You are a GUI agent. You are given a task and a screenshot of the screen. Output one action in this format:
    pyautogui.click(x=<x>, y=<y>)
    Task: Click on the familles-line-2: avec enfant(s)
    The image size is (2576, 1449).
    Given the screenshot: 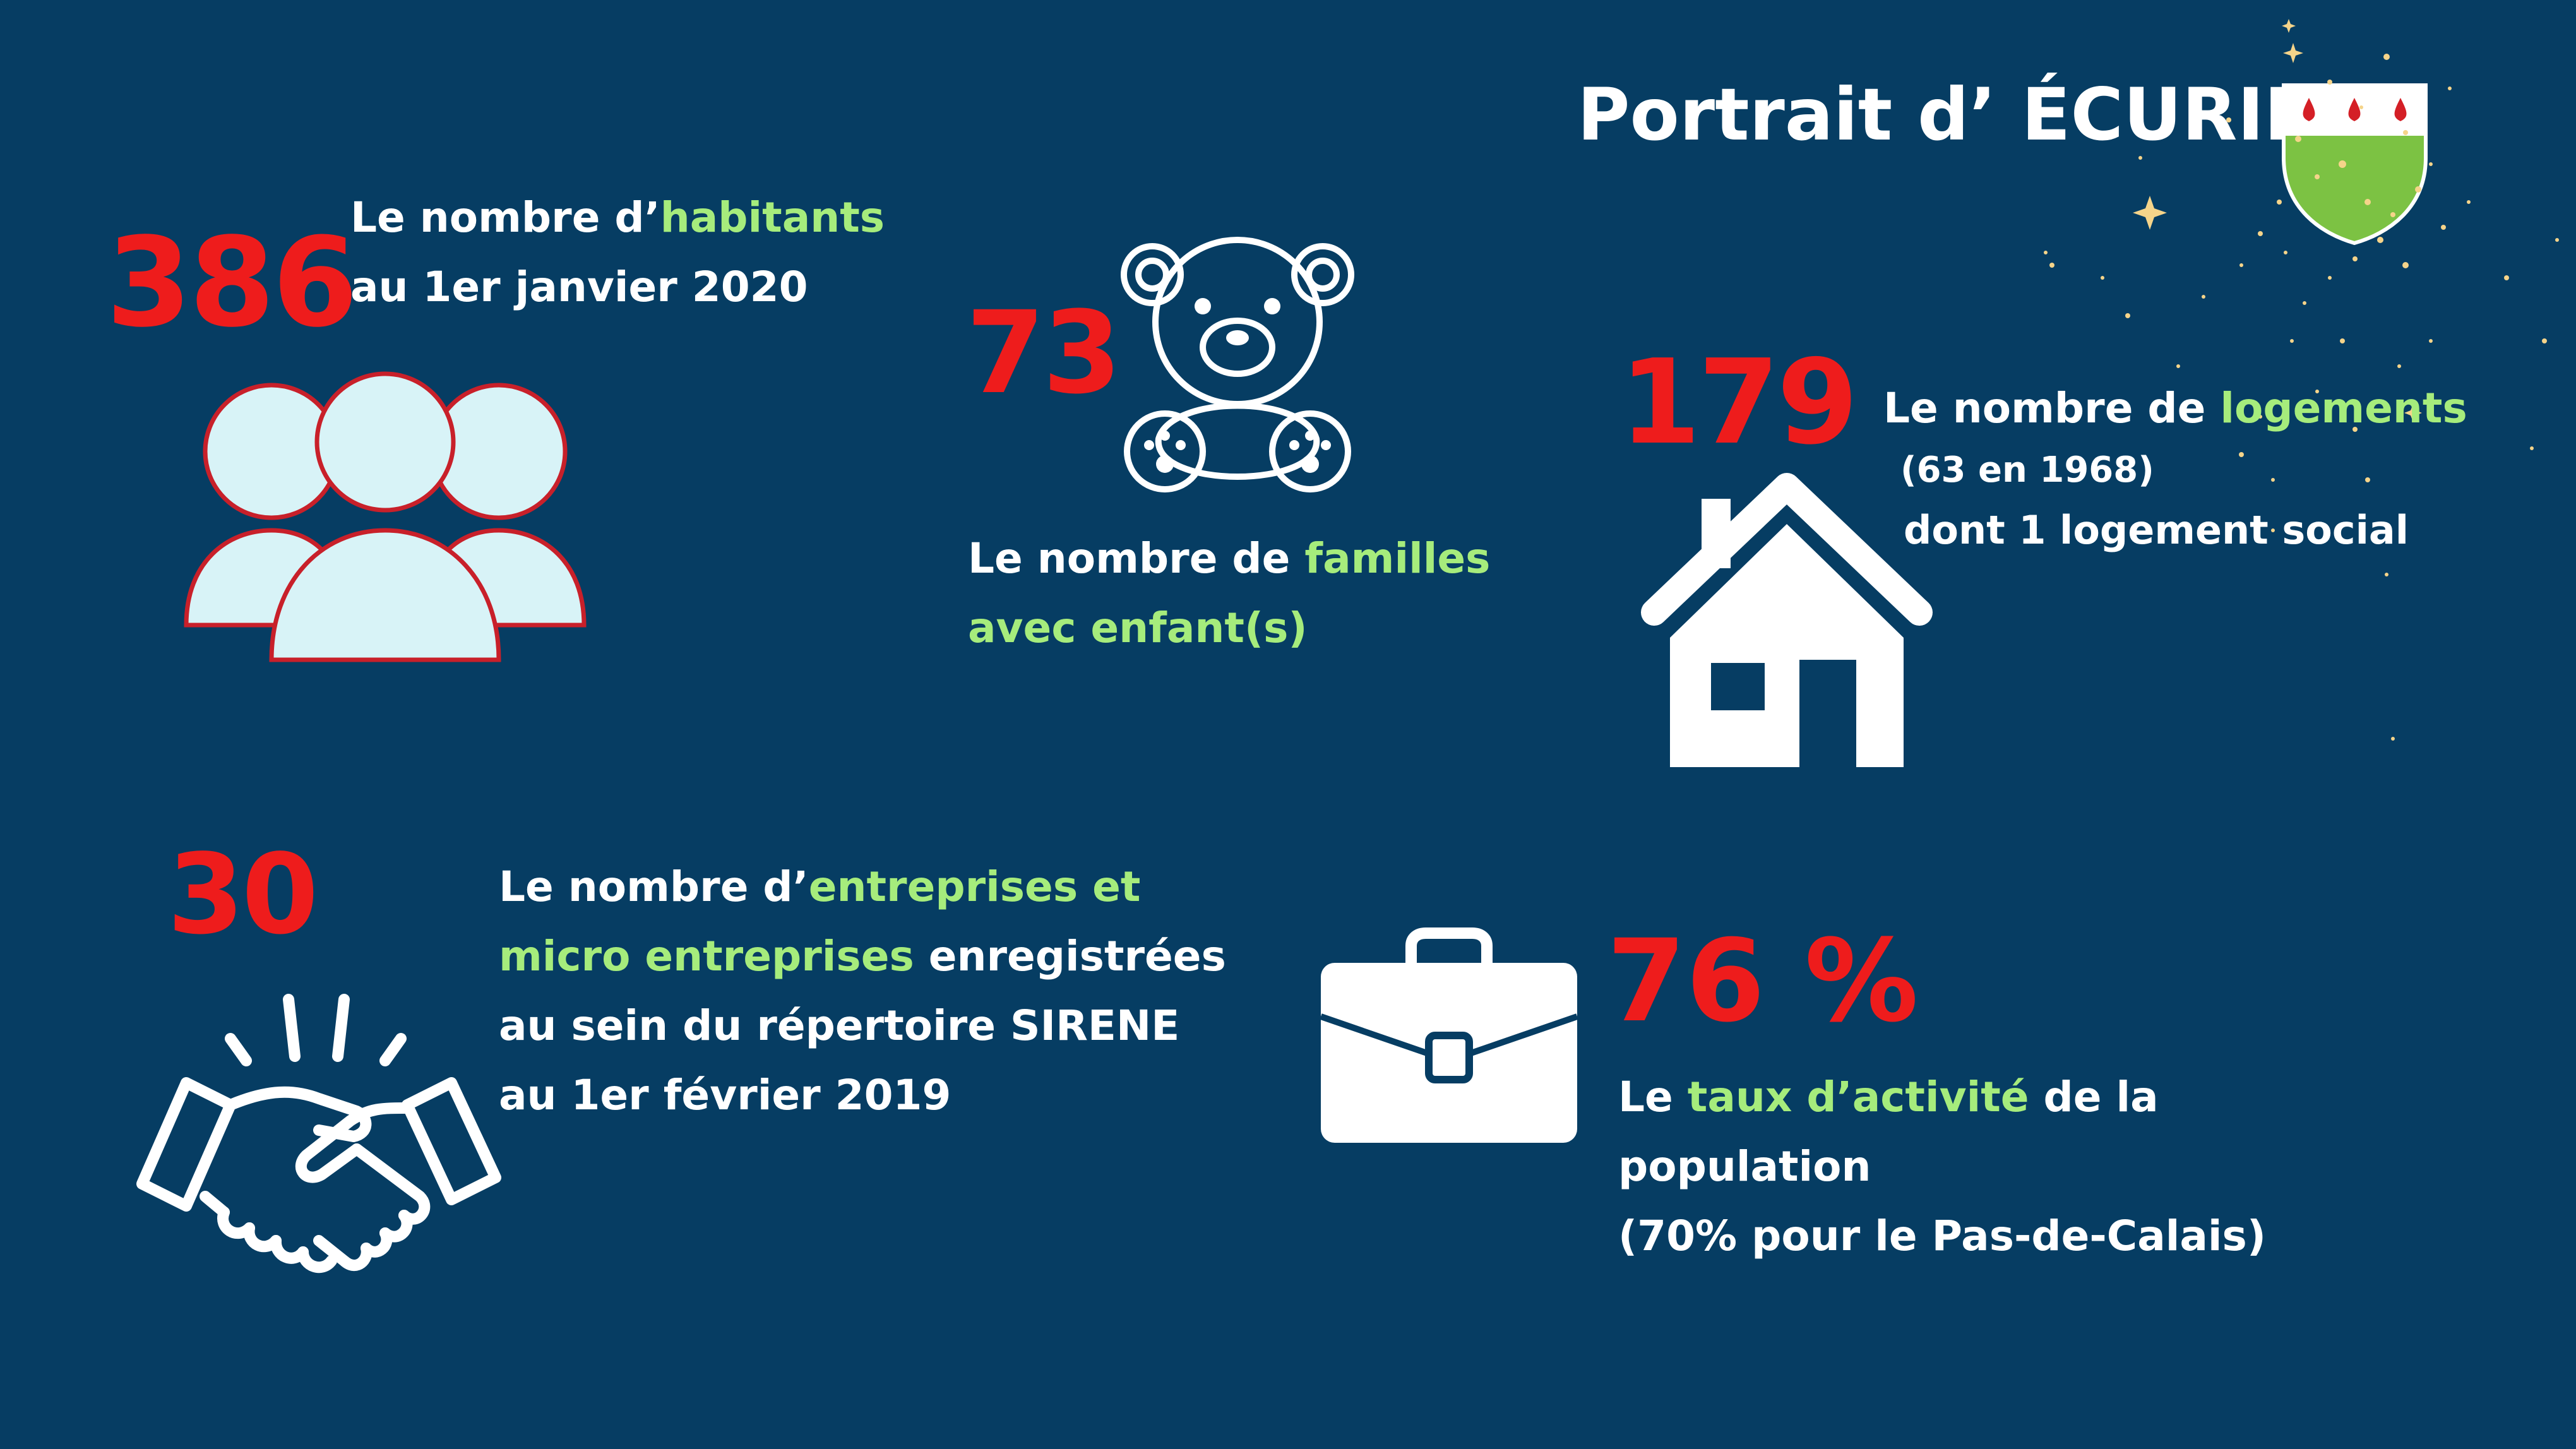 What is the action you would take?
    pyautogui.click(x=1138, y=628)
    